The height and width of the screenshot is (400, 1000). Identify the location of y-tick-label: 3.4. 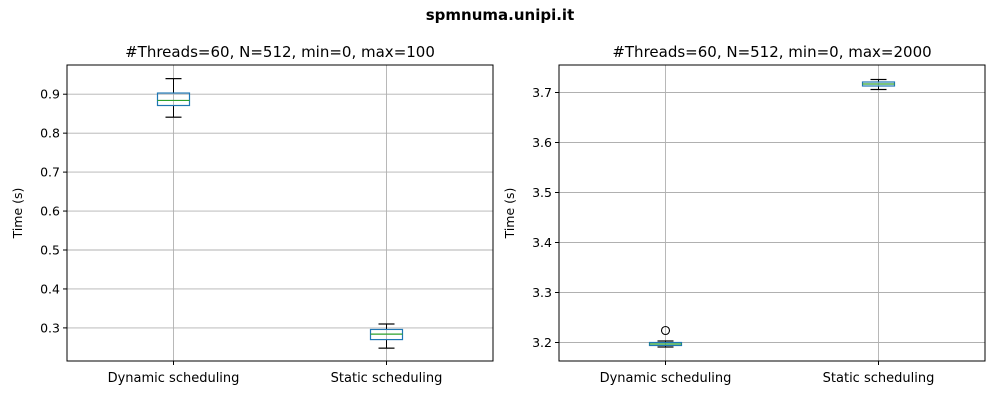
(542, 242).